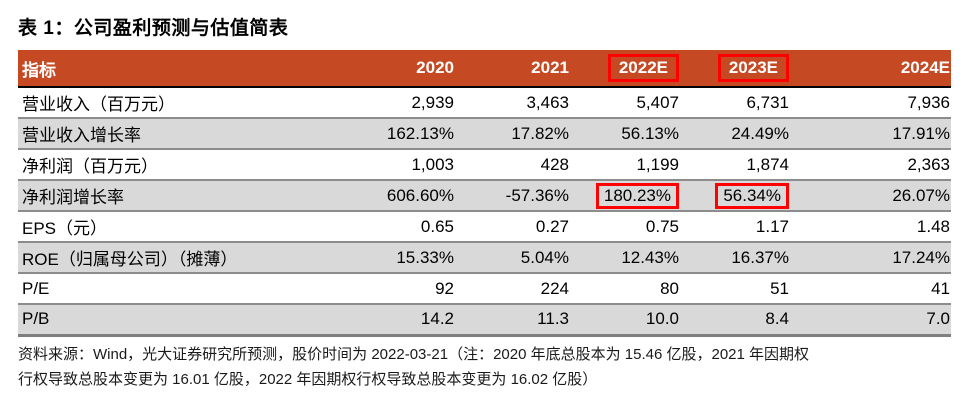  I want to click on page-title: 表 1：公司盈利预测与估值简表, so click(153, 28).